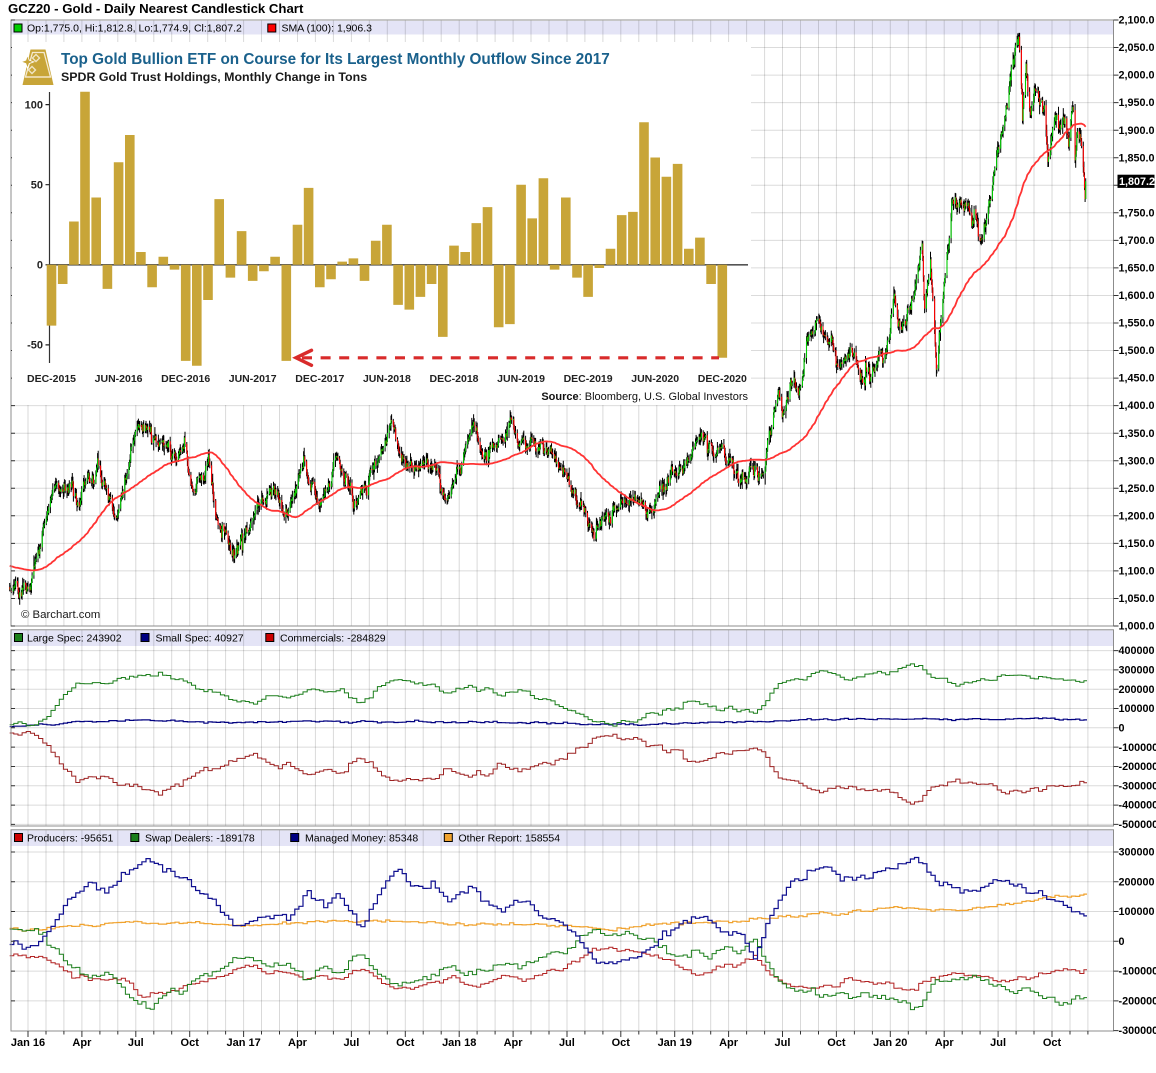  I want to click on svg-text: 1,650.0, so click(1137, 269).